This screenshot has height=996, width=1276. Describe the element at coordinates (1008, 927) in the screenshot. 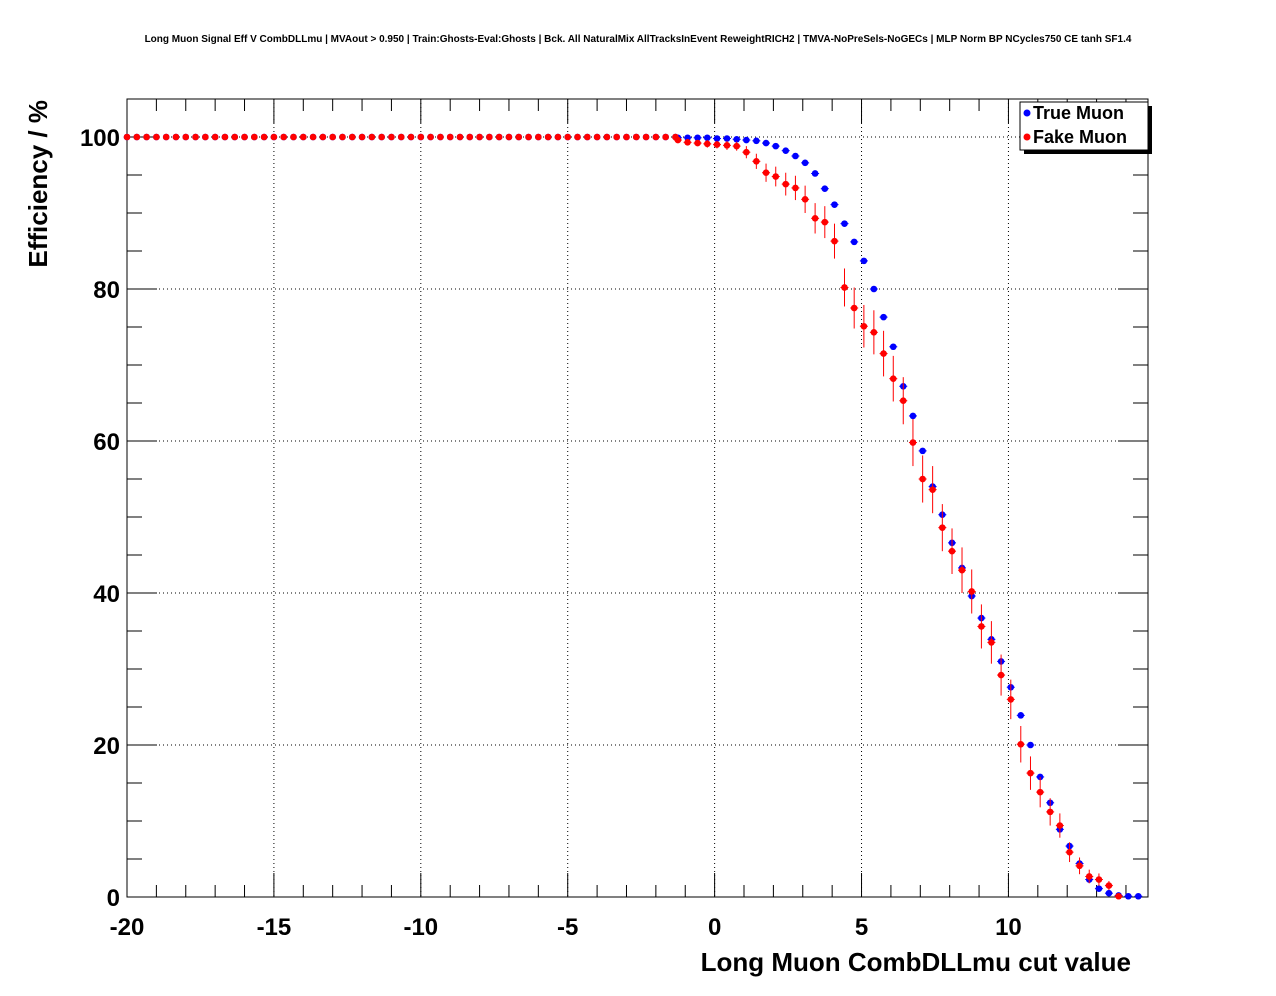

I see `x-tick-label: 10` at that location.